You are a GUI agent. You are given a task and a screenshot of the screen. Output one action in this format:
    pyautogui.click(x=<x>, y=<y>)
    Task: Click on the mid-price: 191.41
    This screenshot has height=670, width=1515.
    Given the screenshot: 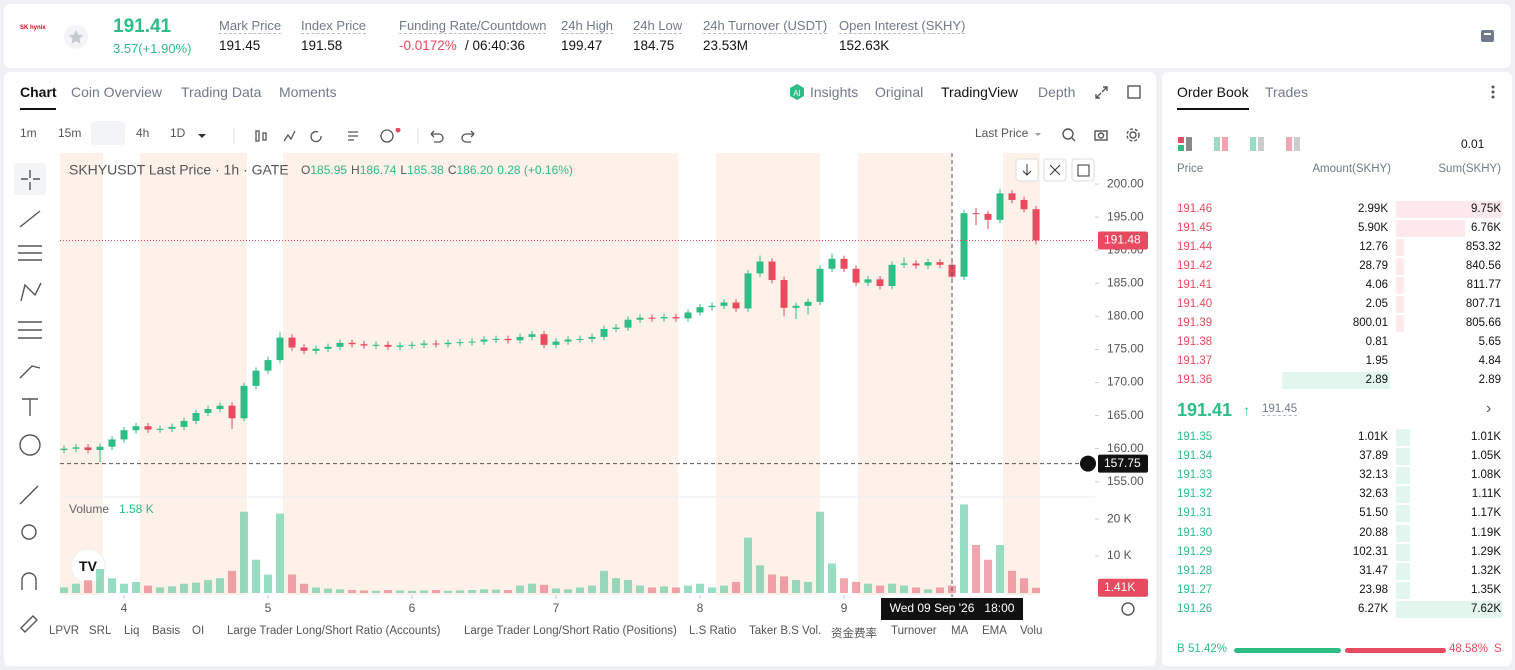 What is the action you would take?
    pyautogui.click(x=1205, y=410)
    